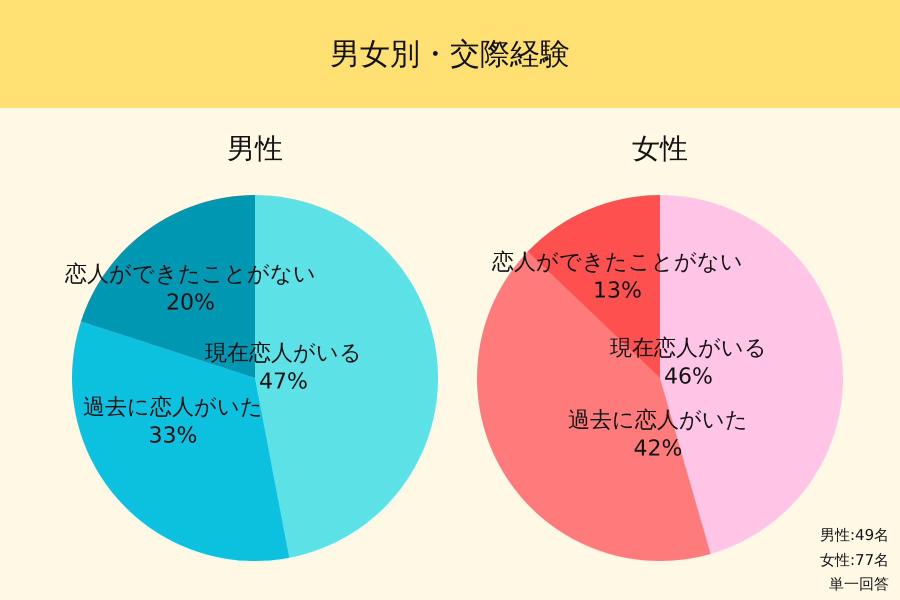 This screenshot has height=600, width=900. What do you see at coordinates (255, 148) in the screenshot?
I see `chart-subtitle: 男性` at bounding box center [255, 148].